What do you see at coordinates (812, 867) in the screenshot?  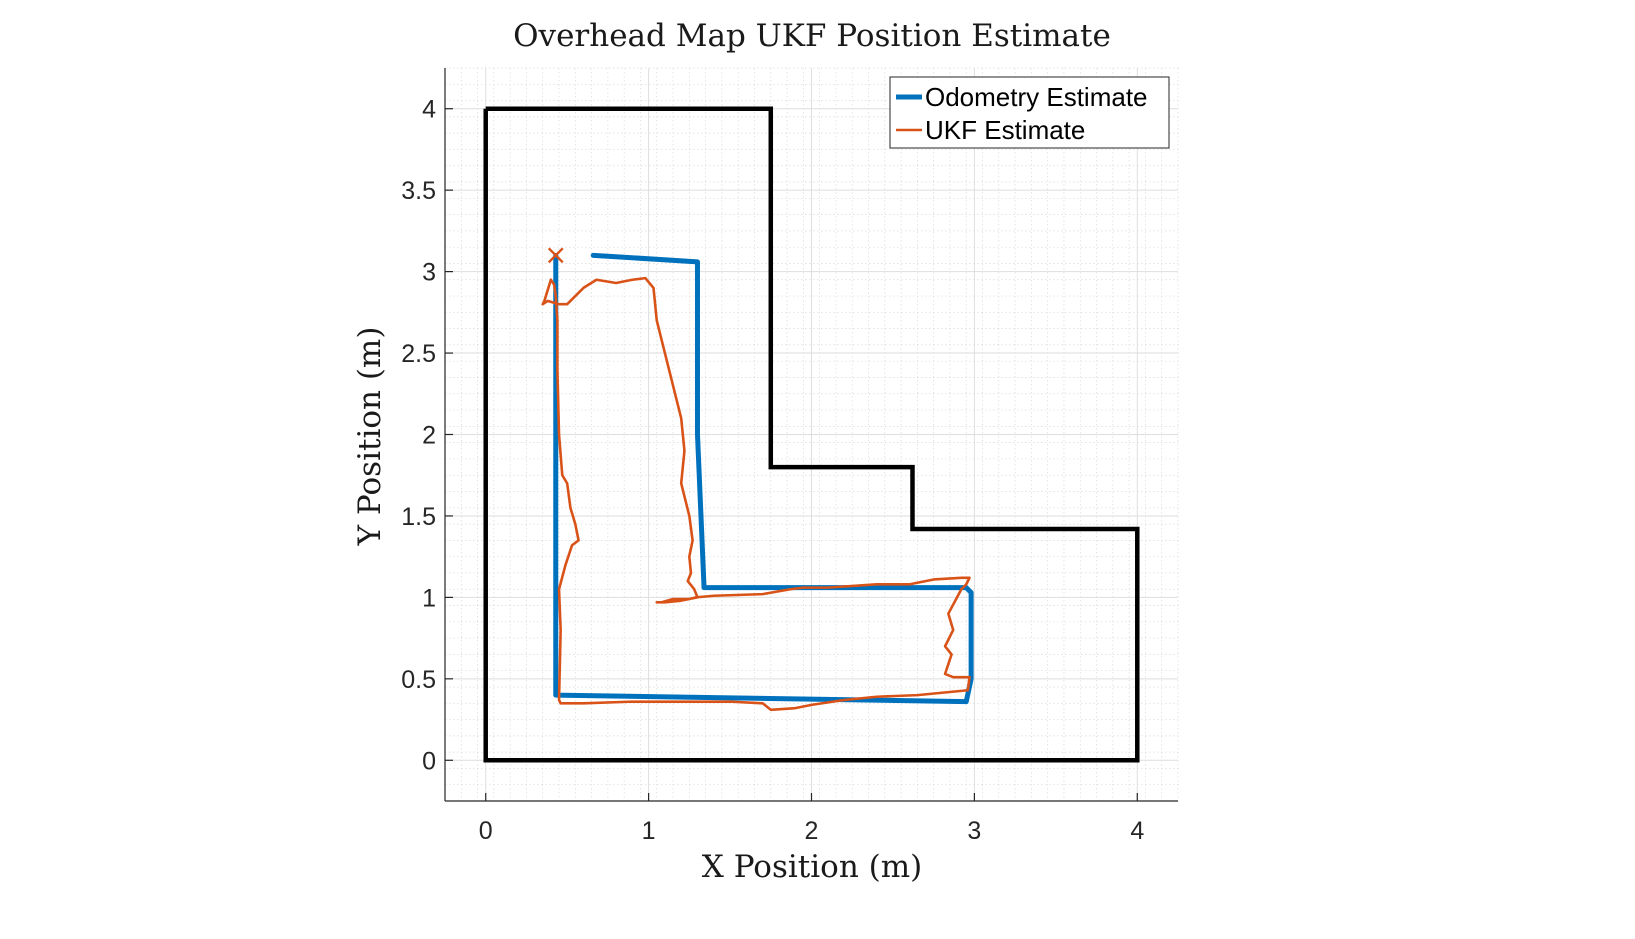 I see `x-axis-label: X Position (m)` at bounding box center [812, 867].